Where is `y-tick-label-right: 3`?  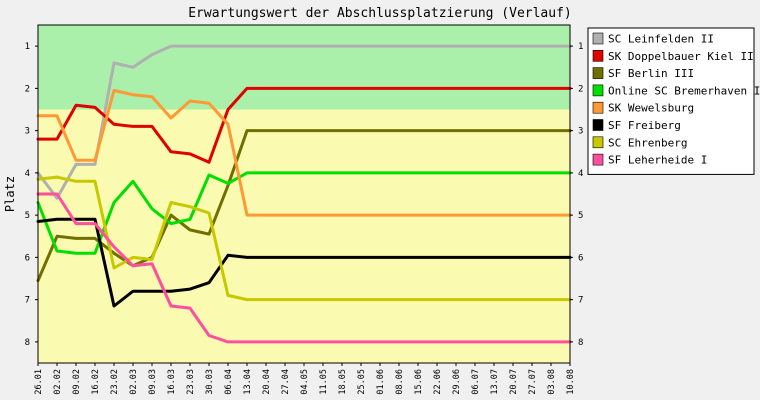
y-tick-label-right: 3 is located at coordinates (580, 132).